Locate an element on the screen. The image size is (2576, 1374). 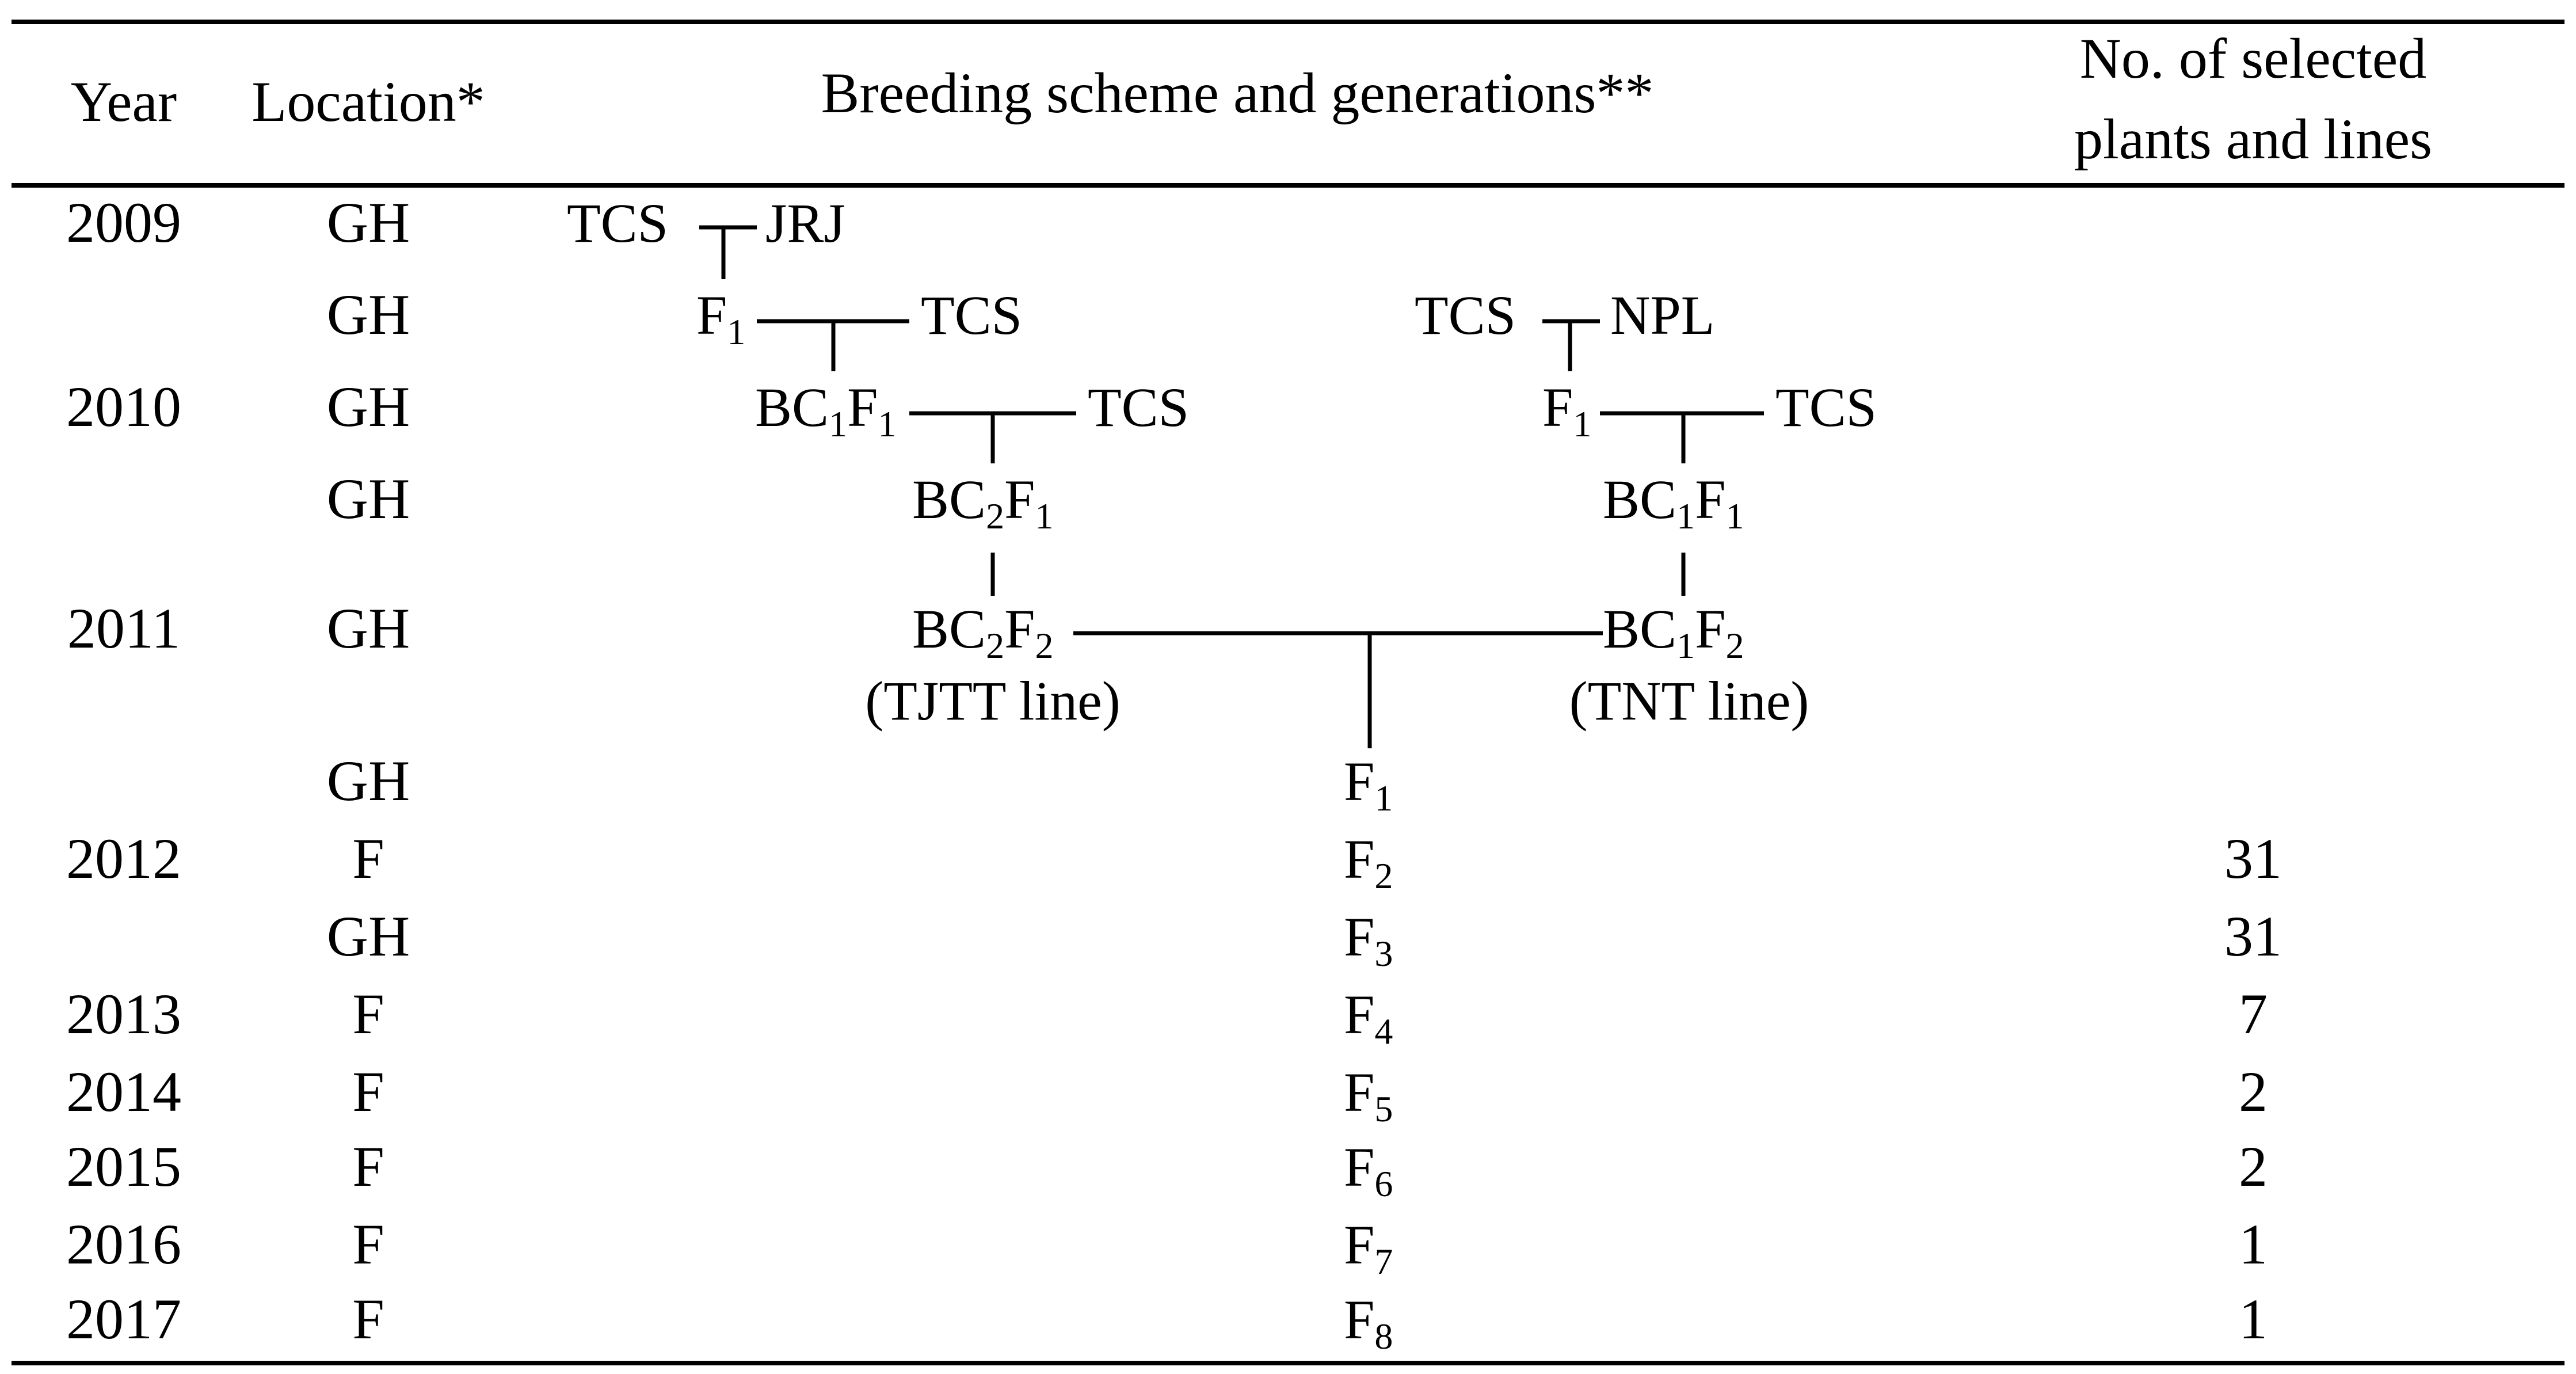
node-f1-left: F1 is located at coordinates (720, 318).